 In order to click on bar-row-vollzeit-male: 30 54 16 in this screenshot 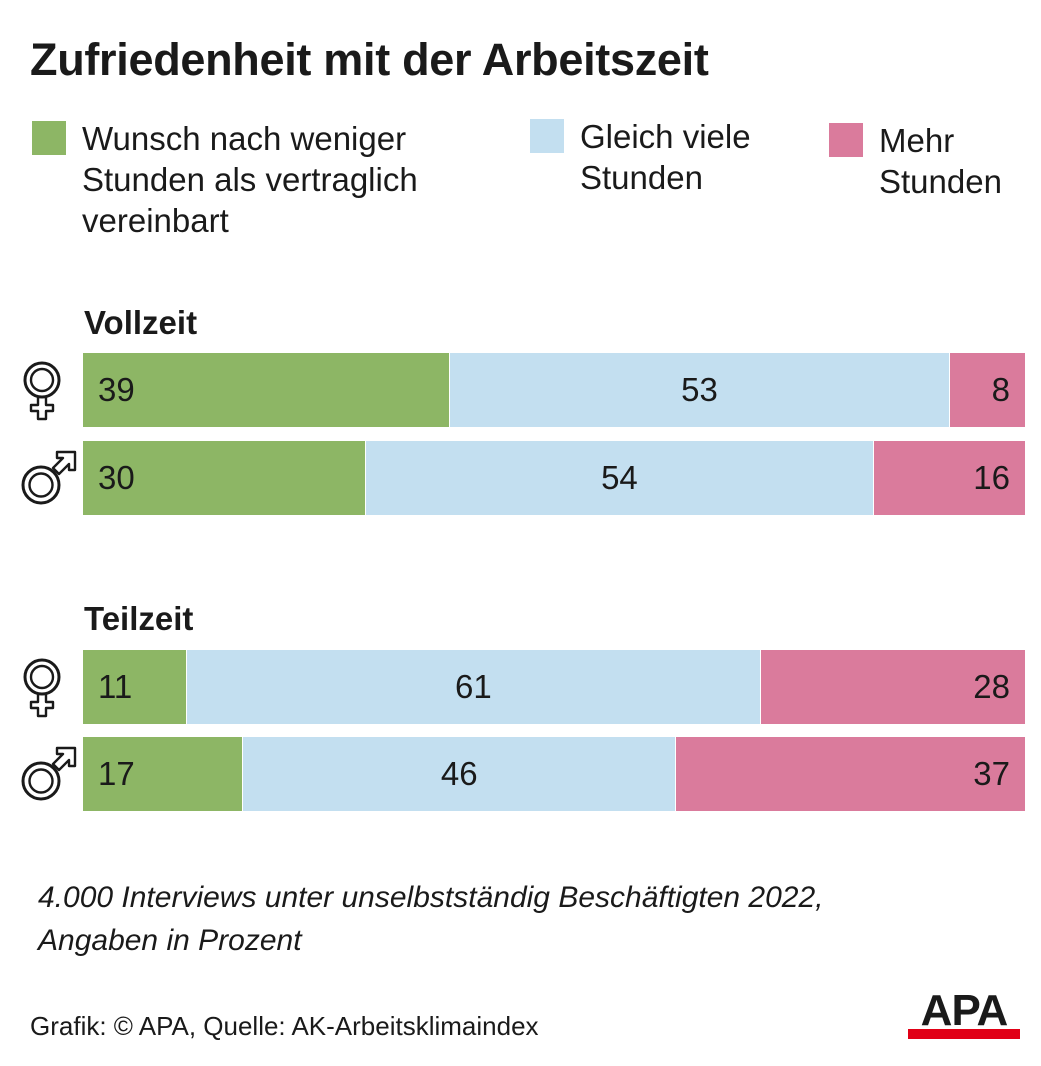, I will do `click(554, 478)`.